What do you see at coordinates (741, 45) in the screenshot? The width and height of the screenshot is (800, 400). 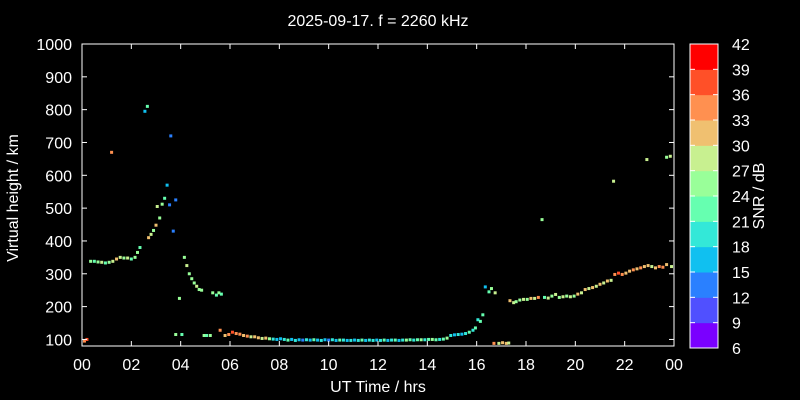 I see `colorbar-tick-label: 42` at bounding box center [741, 45].